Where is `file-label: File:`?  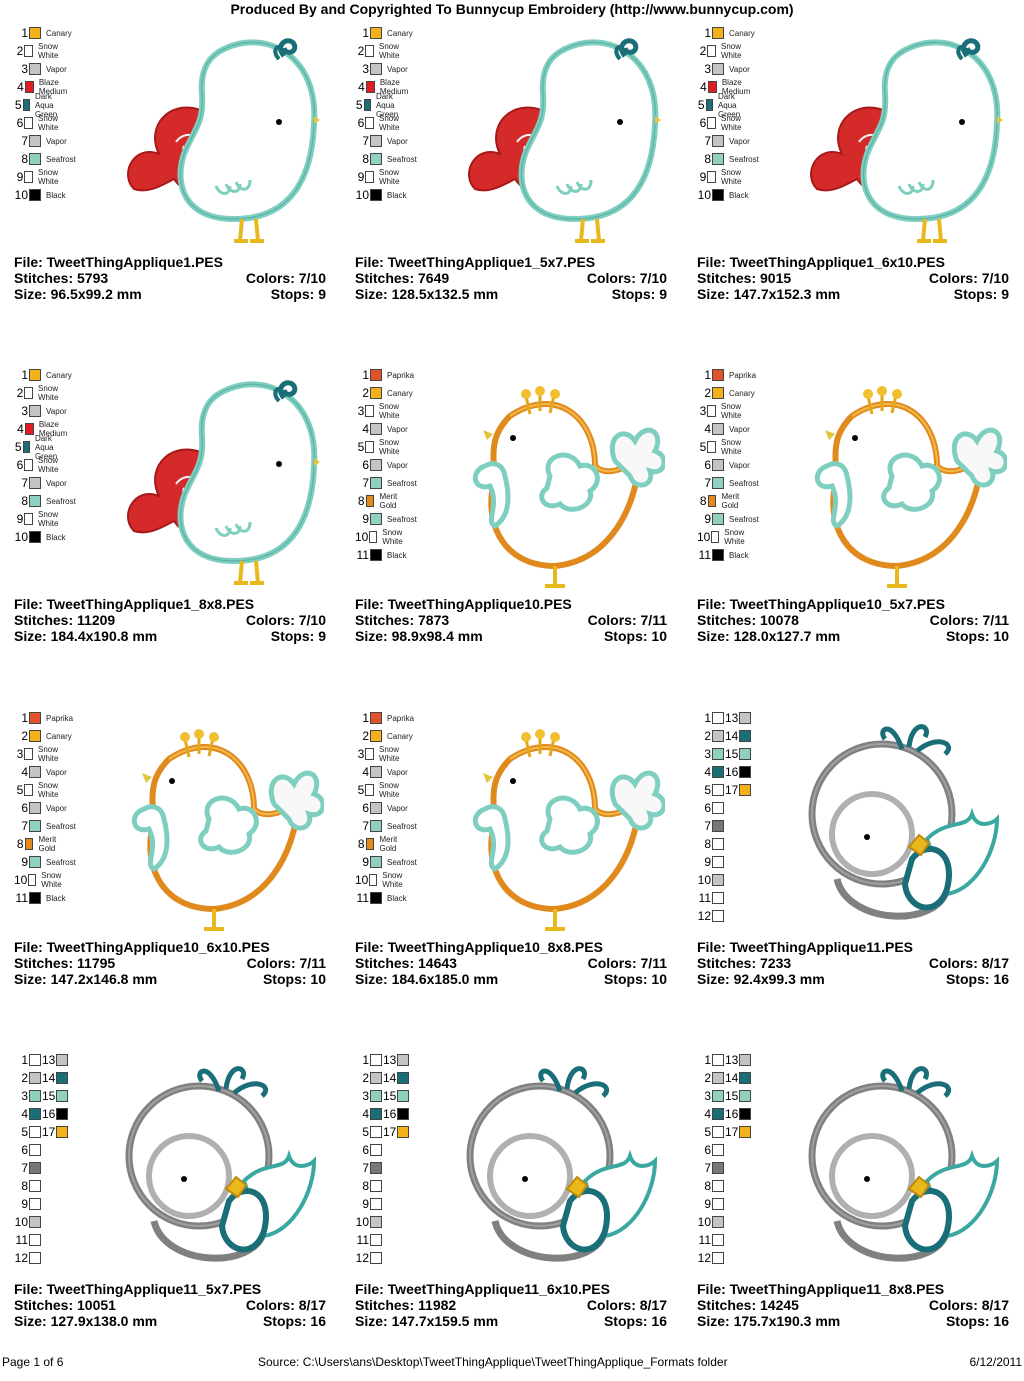
file-label: File: is located at coordinates (713, 947).